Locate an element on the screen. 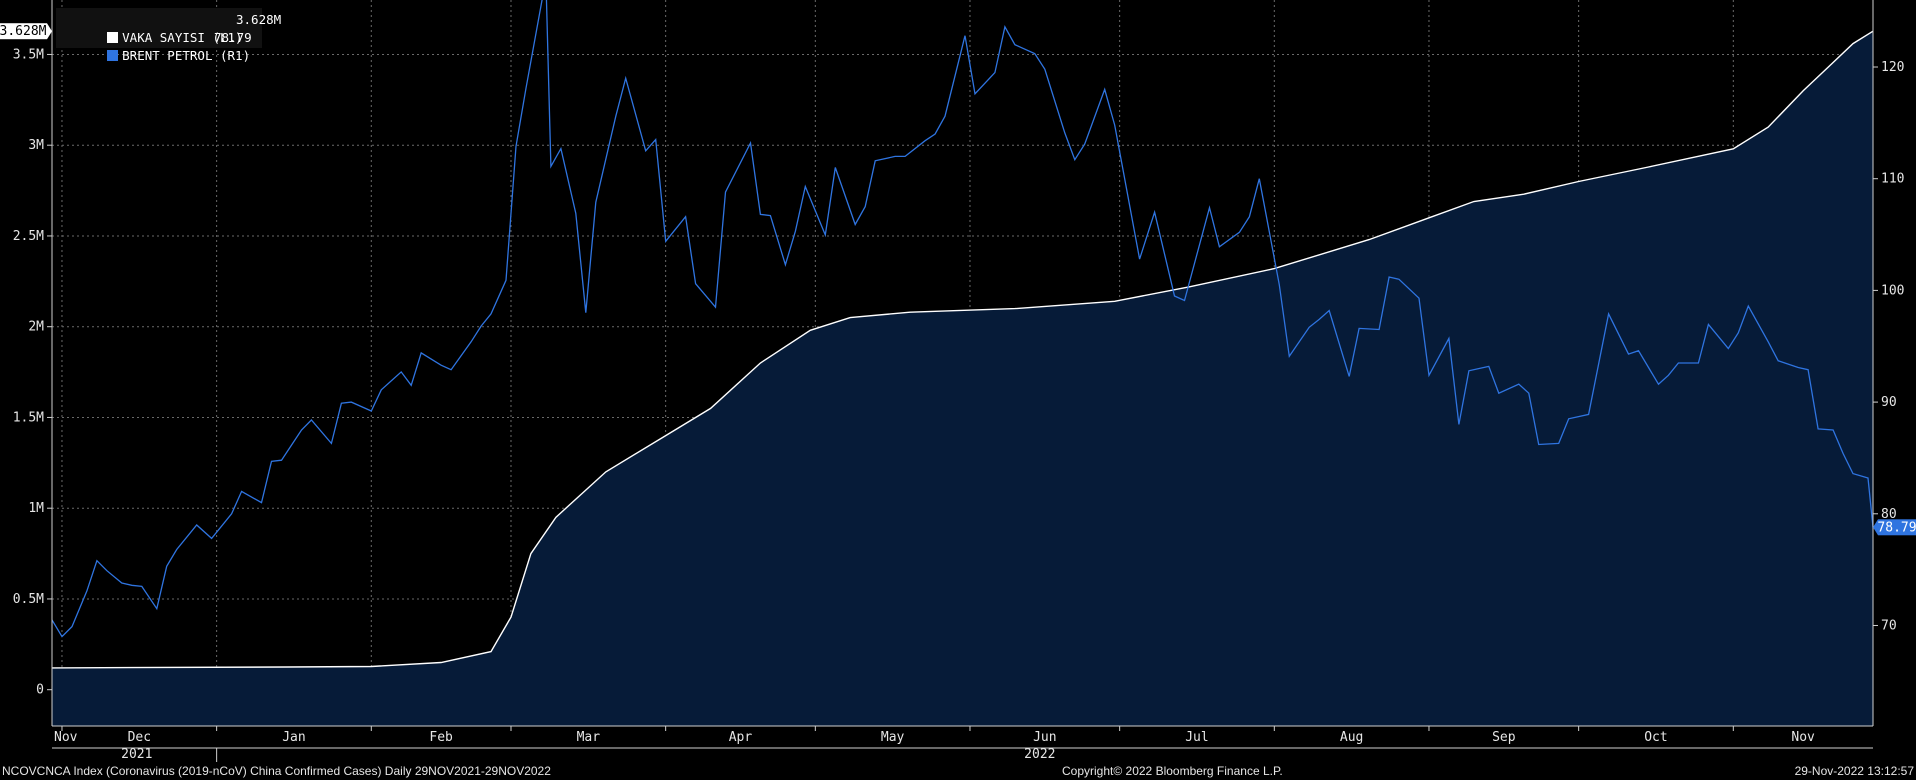  left-tick-label: 0 is located at coordinates (40, 690).